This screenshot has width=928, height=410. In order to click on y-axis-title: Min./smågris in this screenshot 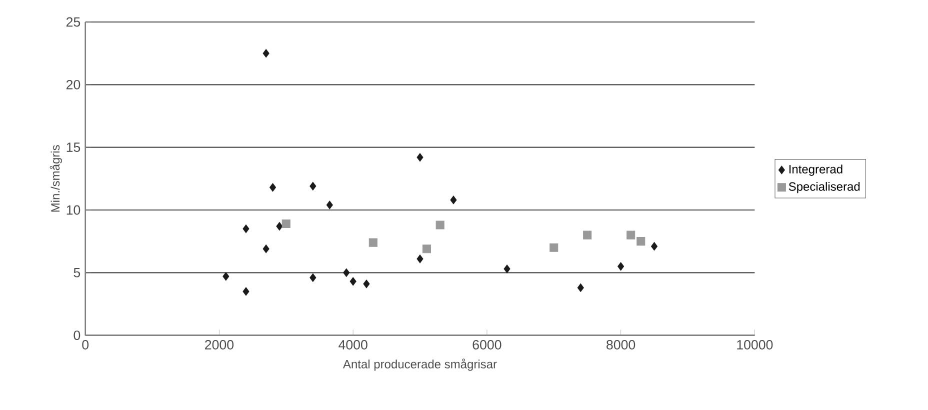, I will do `click(56, 178)`.